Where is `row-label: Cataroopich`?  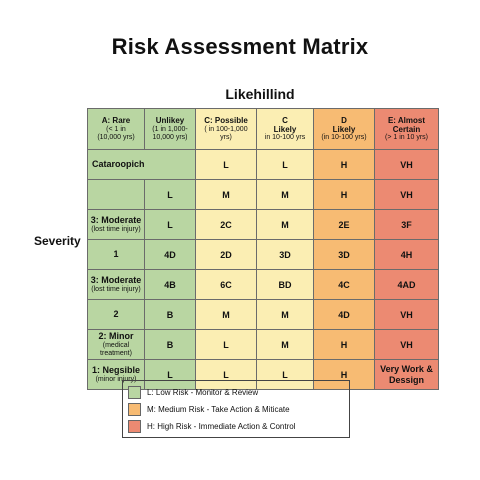 row-label: Cataroopich is located at coordinates (141, 164).